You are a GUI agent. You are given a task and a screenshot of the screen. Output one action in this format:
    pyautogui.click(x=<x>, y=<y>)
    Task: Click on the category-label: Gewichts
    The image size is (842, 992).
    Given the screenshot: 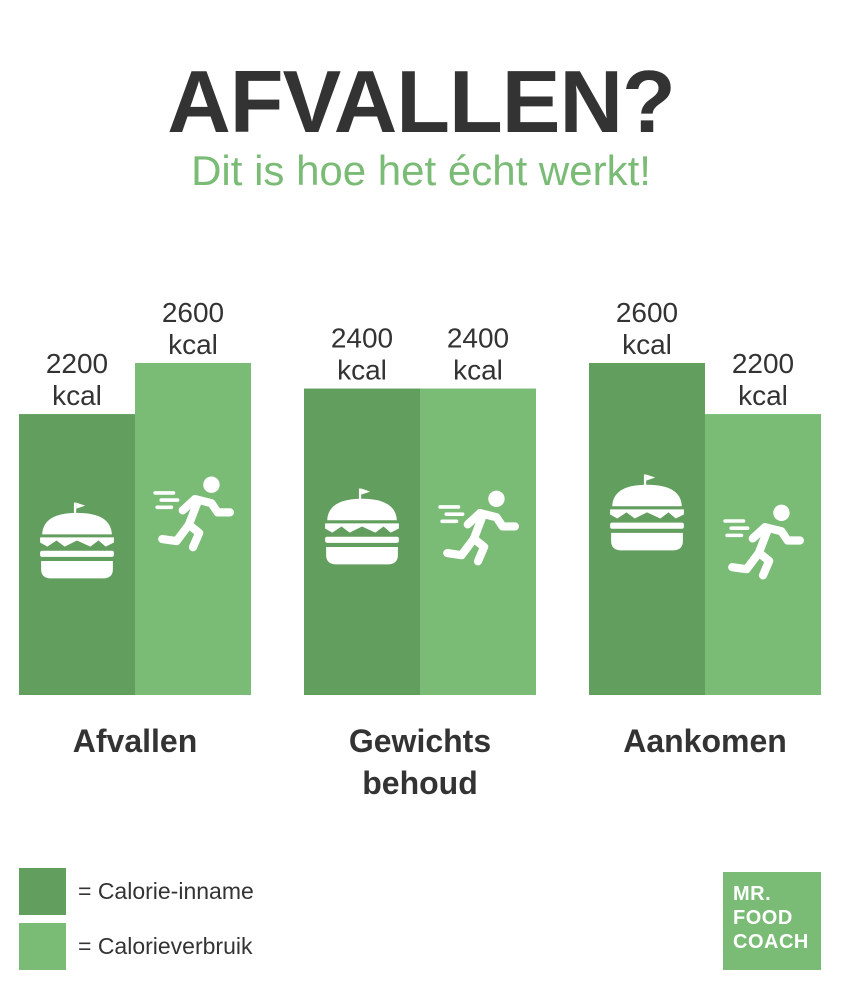 What is the action you would take?
    pyautogui.click(x=420, y=741)
    